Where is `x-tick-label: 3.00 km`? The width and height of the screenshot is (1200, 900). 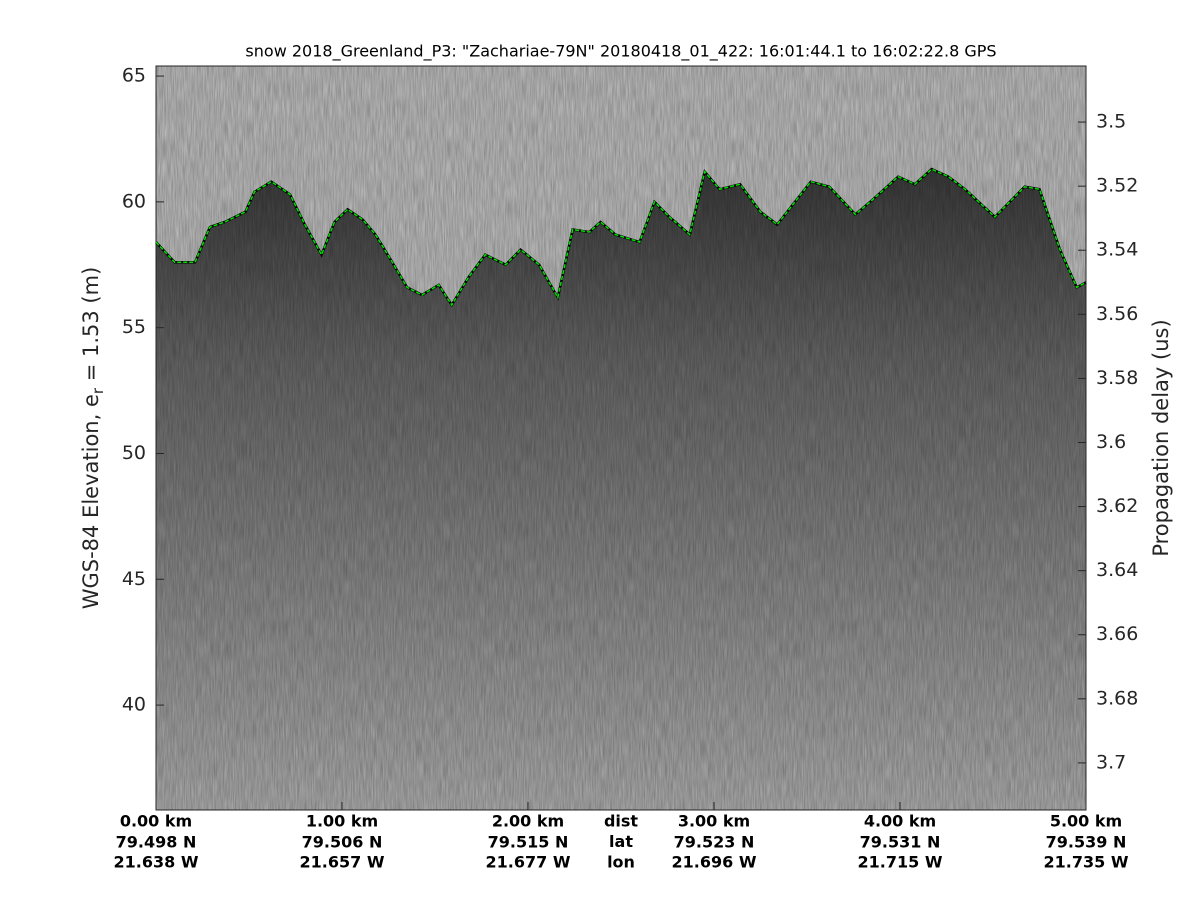
x-tick-label: 3.00 km is located at coordinates (714, 821).